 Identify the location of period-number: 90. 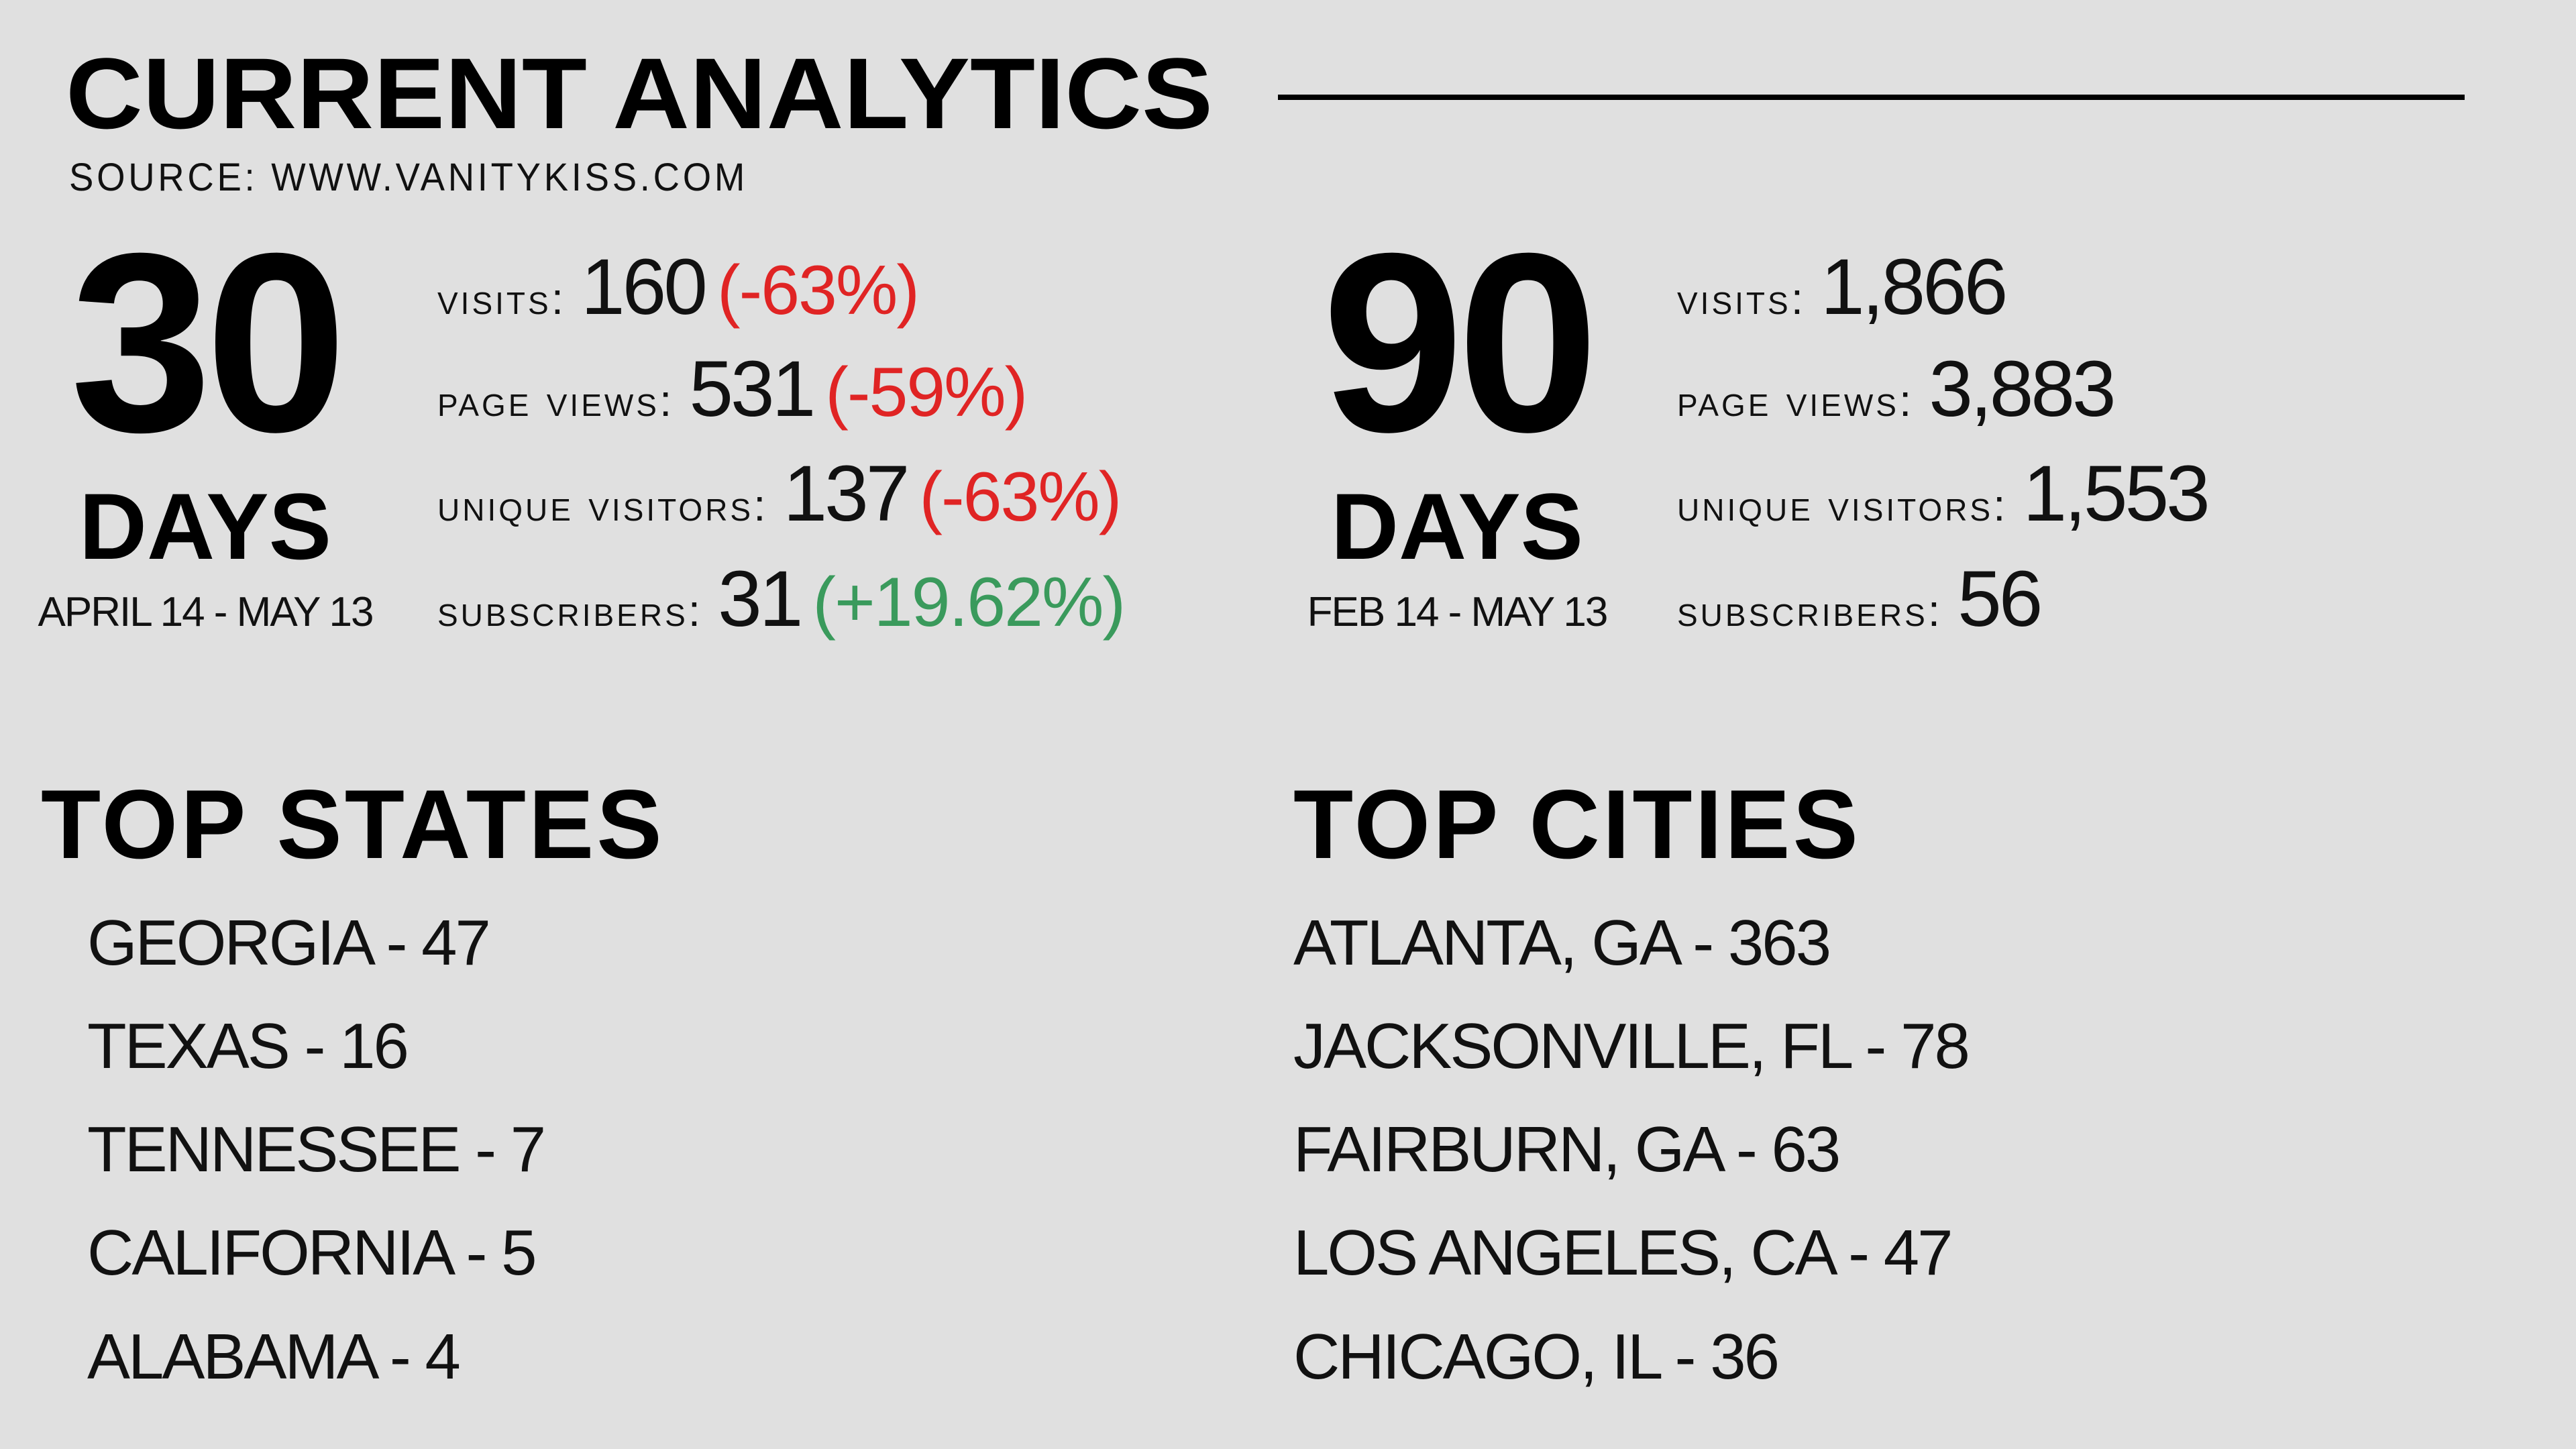
(1457, 342).